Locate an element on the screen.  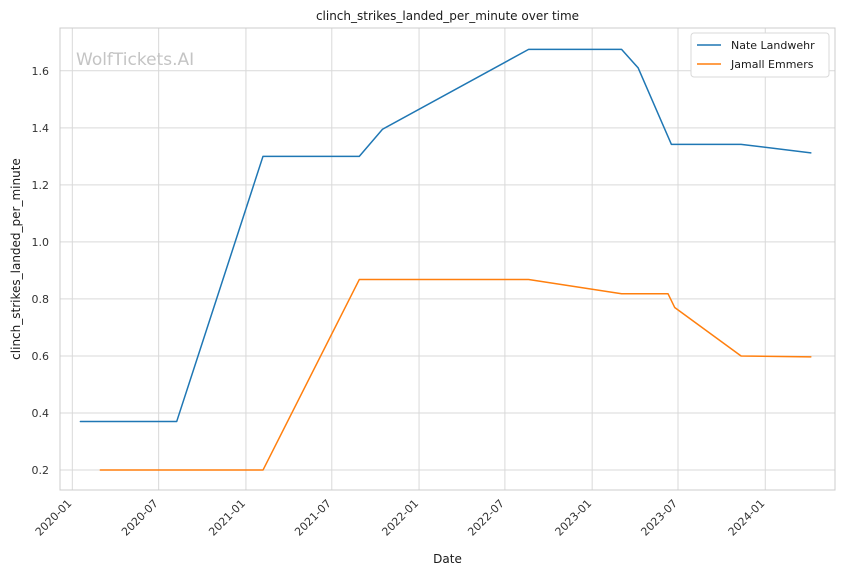
legend-box is located at coordinates (760, 55).